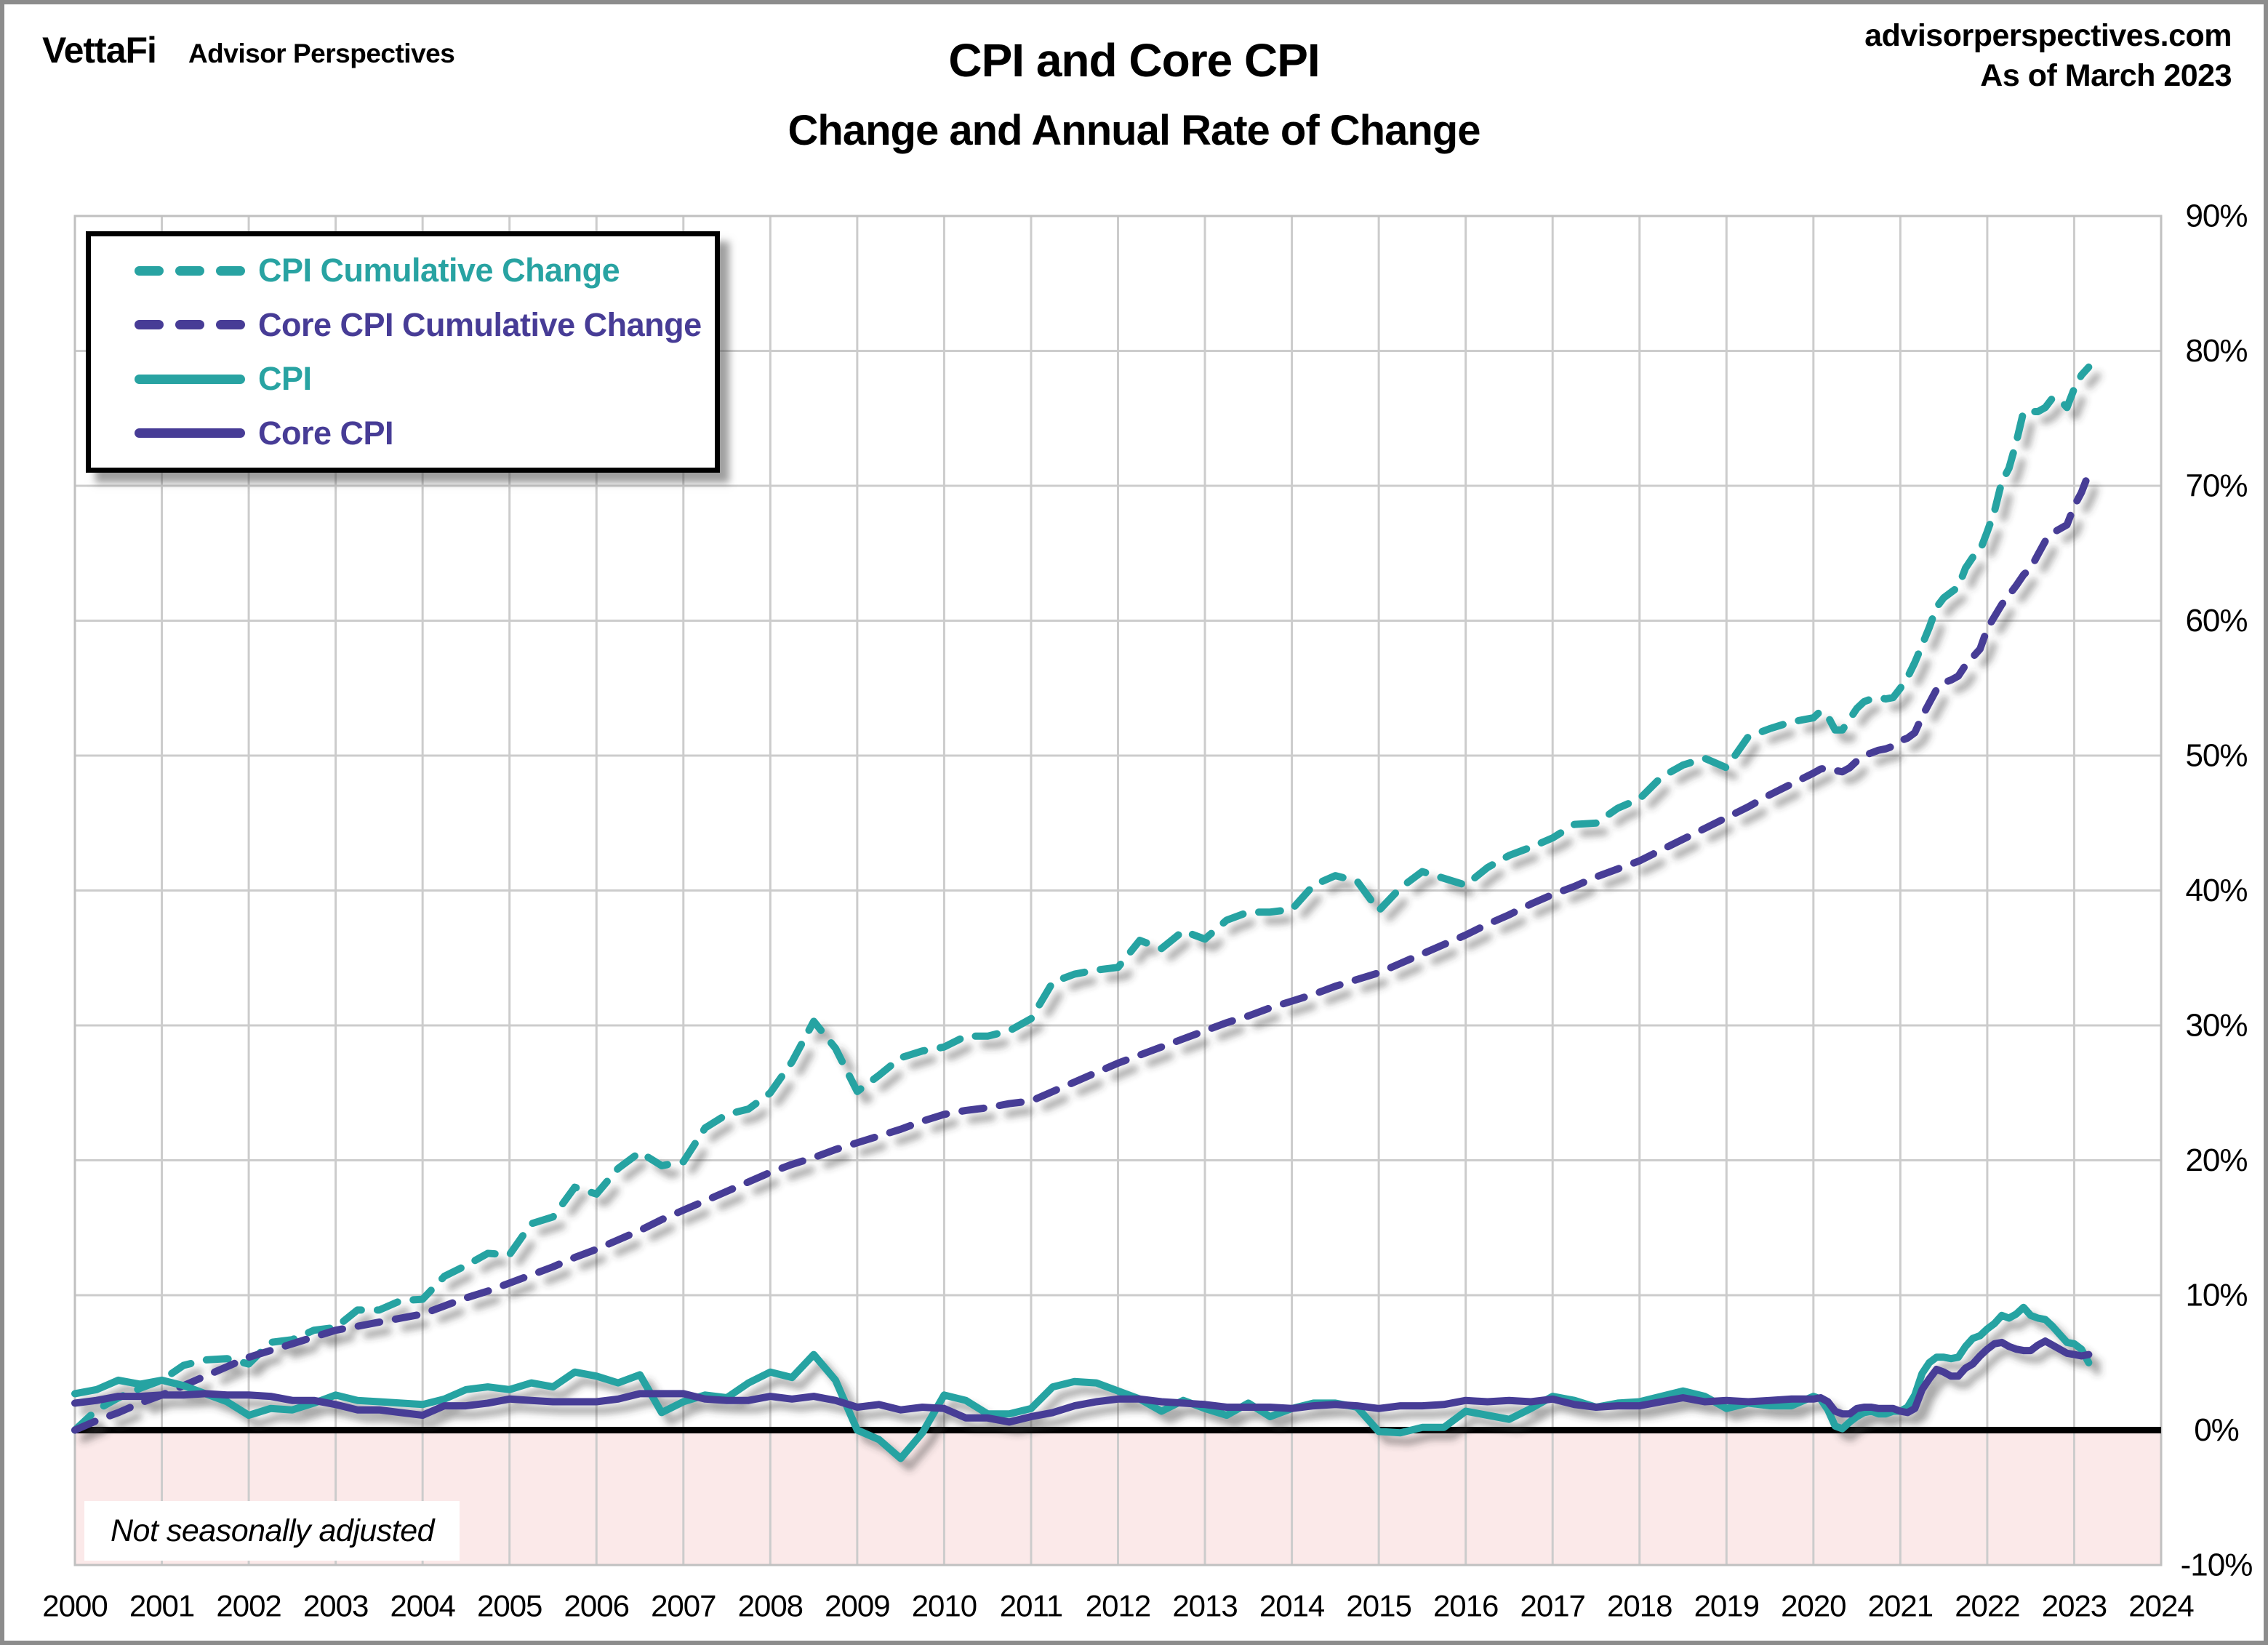  I want to click on y-tick-label: 10%, so click(2216, 1295).